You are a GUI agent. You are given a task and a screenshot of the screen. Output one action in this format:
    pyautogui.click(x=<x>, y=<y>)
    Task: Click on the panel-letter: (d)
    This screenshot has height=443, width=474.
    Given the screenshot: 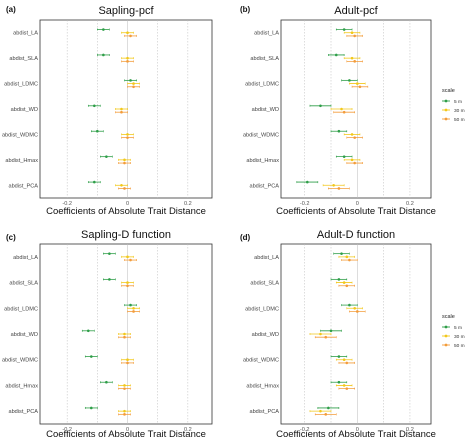 What is the action you would take?
    pyautogui.click(x=245, y=237)
    